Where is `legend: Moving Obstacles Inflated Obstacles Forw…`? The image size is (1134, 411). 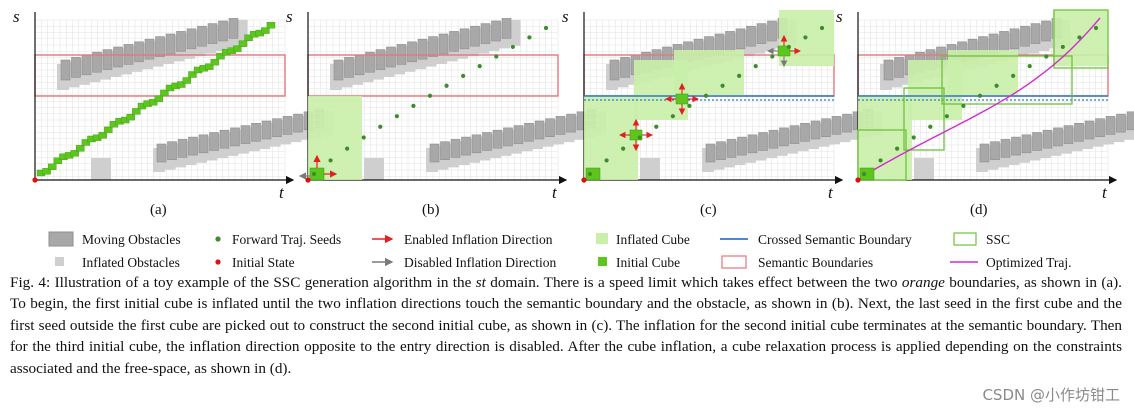
legend: Moving Obstacles Inflated Obstacles Forw… is located at coordinates (560, 250).